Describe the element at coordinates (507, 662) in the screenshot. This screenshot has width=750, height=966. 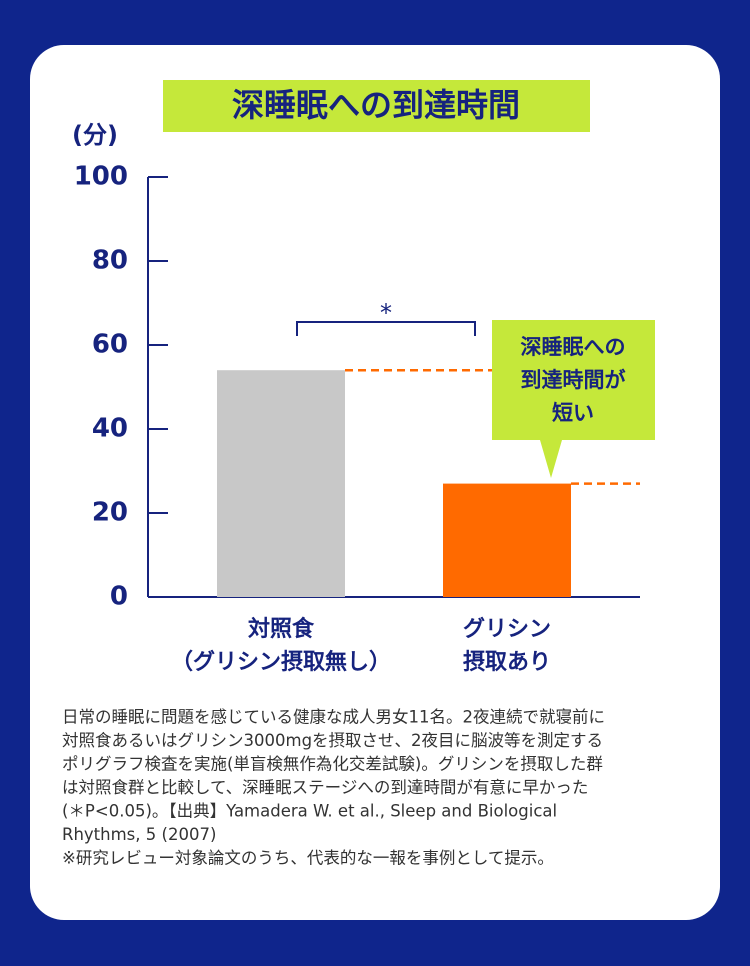
I see `x-tick-label: 摂取あり` at that location.